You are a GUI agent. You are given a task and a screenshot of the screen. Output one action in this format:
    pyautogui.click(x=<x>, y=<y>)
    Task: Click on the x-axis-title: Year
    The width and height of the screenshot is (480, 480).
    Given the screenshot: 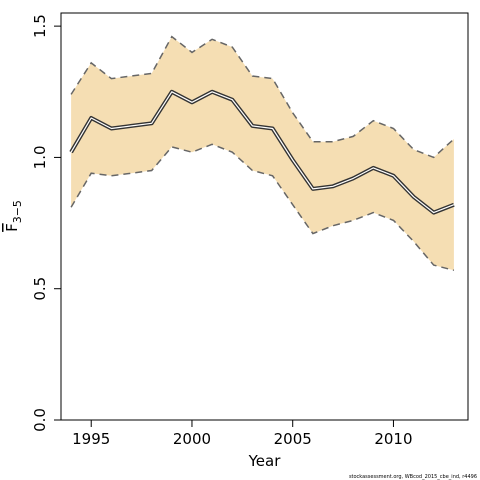 What is the action you would take?
    pyautogui.click(x=265, y=461)
    